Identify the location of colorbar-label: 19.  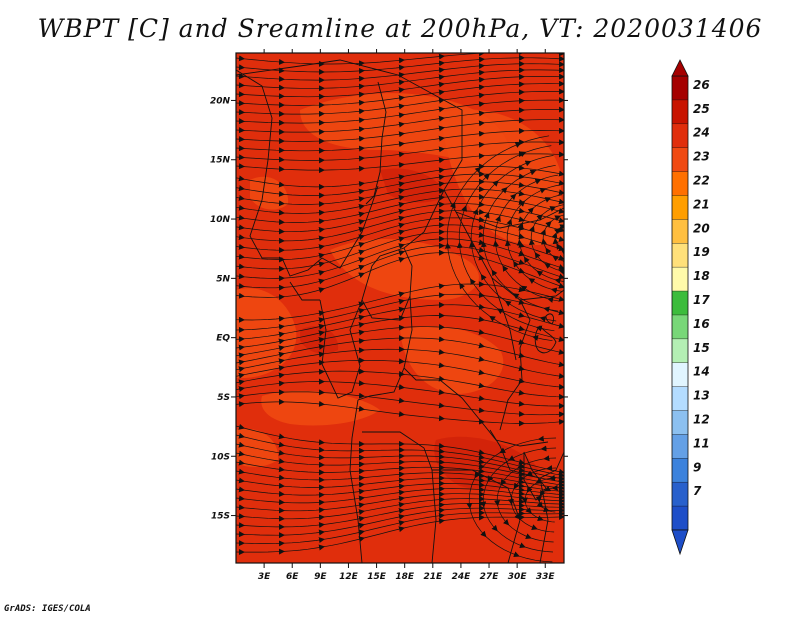
(701, 252).